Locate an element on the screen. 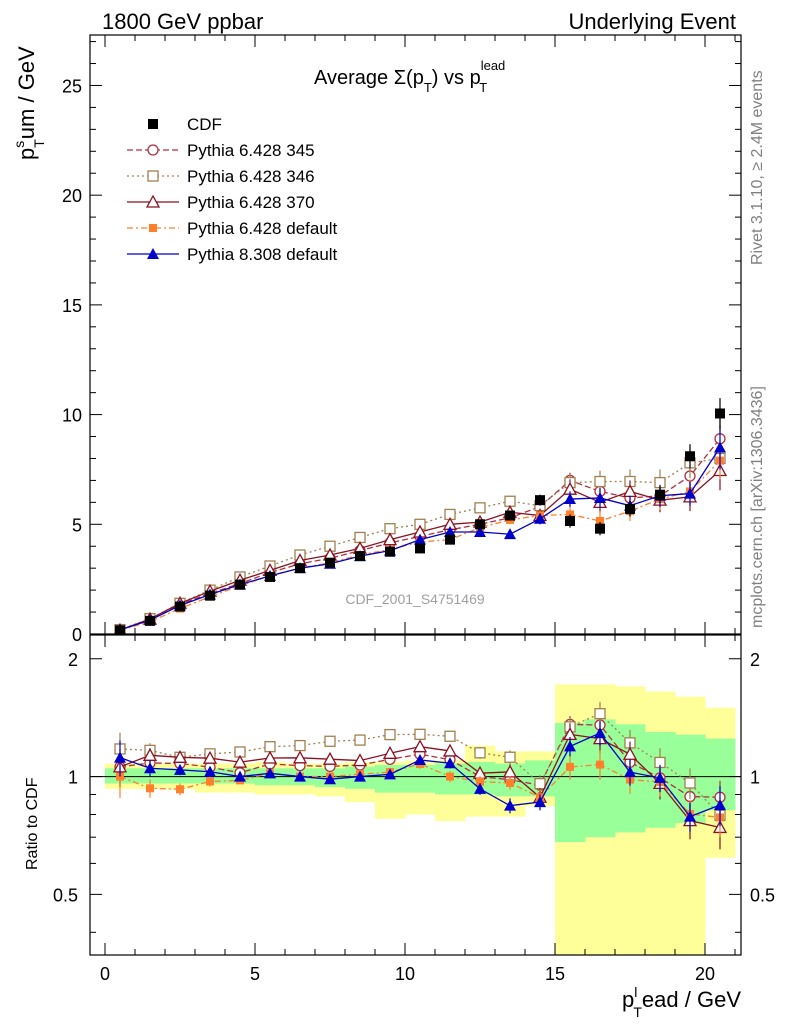 Image resolution: width=786 pixels, height=1024 pixels. y-tick-label: 5 is located at coordinates (77, 525).